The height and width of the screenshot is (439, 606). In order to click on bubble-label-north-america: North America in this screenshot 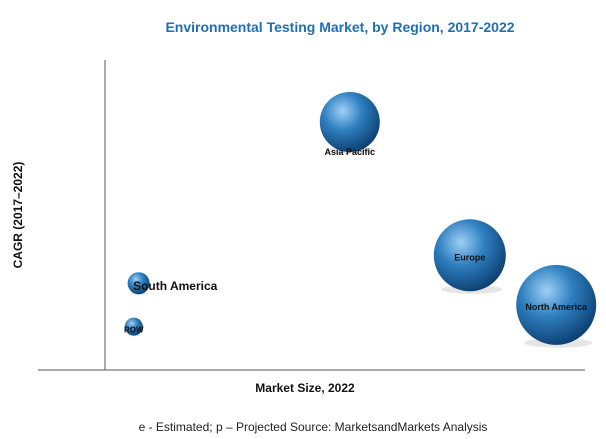, I will do `click(556, 307)`.